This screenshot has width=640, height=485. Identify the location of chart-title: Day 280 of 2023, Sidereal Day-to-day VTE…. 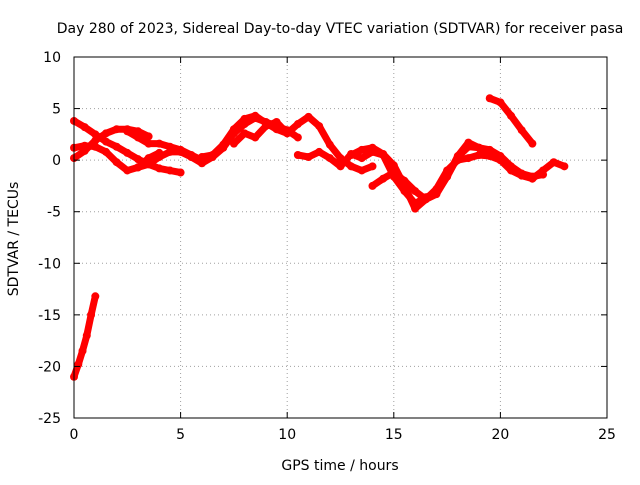
(340, 29).